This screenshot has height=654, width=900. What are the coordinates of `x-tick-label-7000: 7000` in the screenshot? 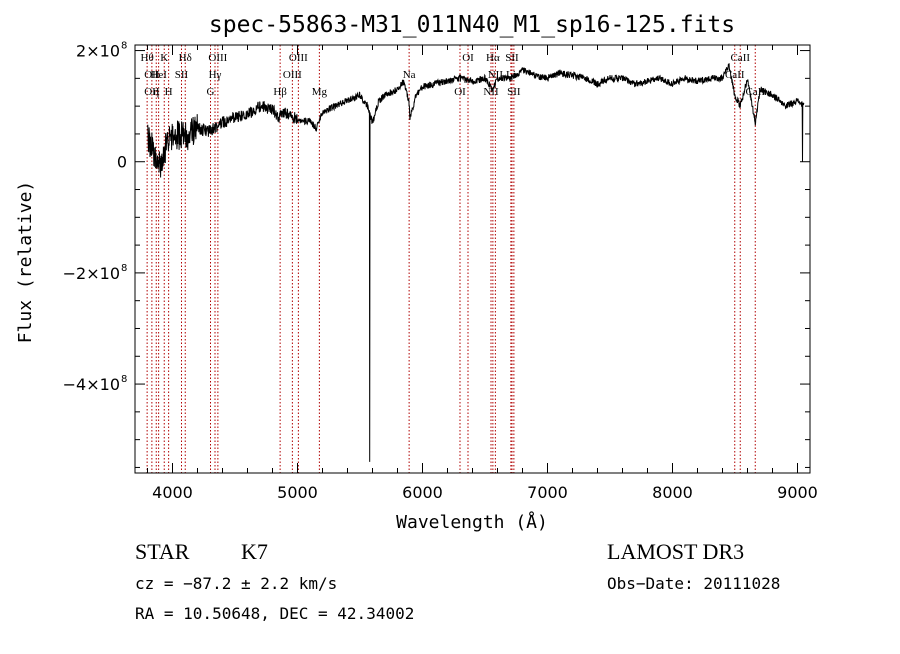 It's located at (547, 492).